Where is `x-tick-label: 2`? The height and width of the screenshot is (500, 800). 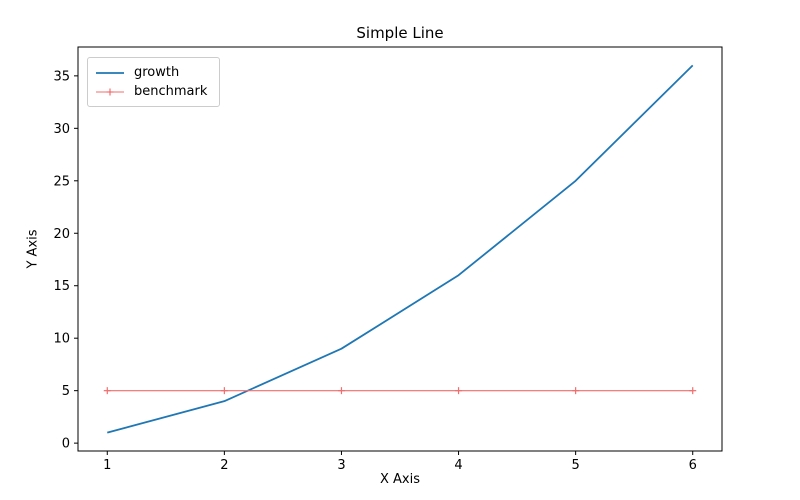 x-tick-label: 2 is located at coordinates (224, 465).